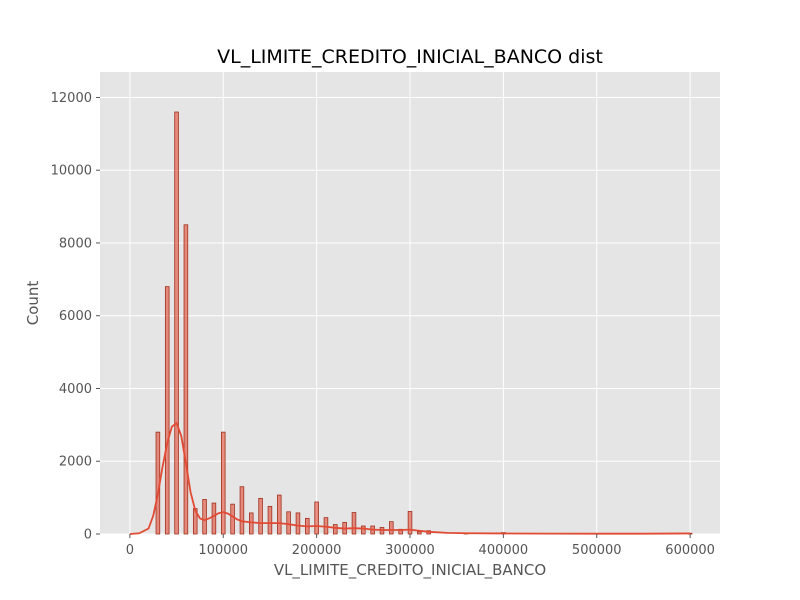 This screenshot has width=800, height=600. I want to click on x-tick-label: 500000, so click(597, 550).